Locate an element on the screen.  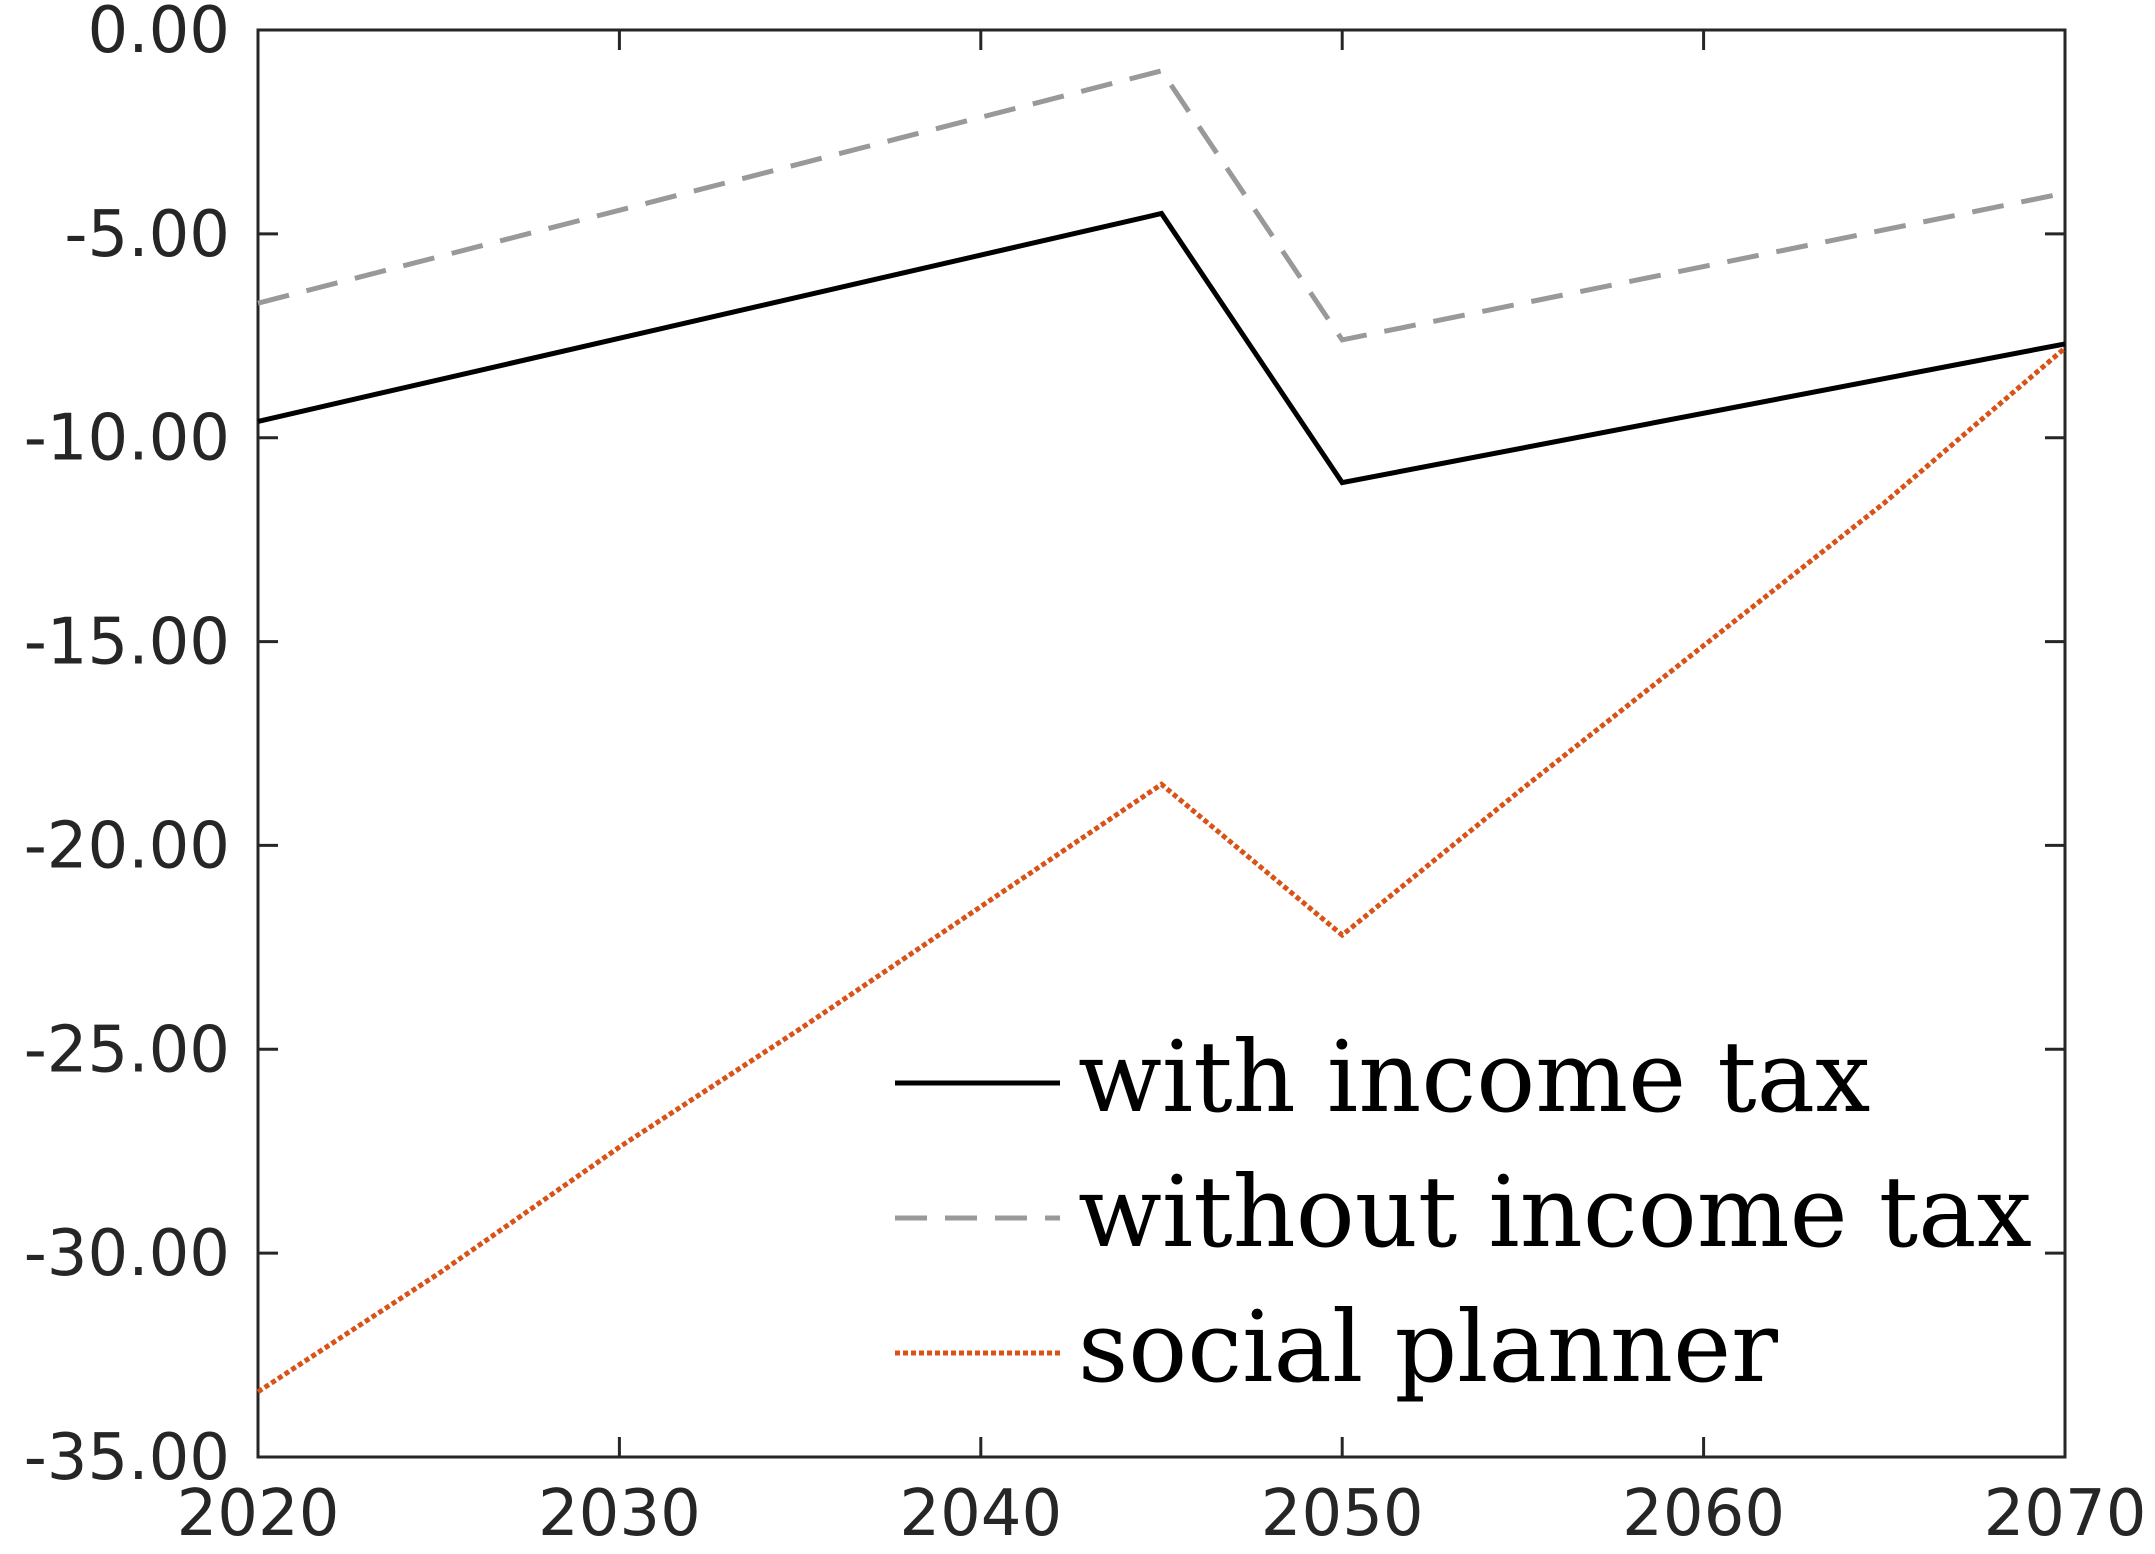
x-tick-label: 2030 is located at coordinates (619, 1514).